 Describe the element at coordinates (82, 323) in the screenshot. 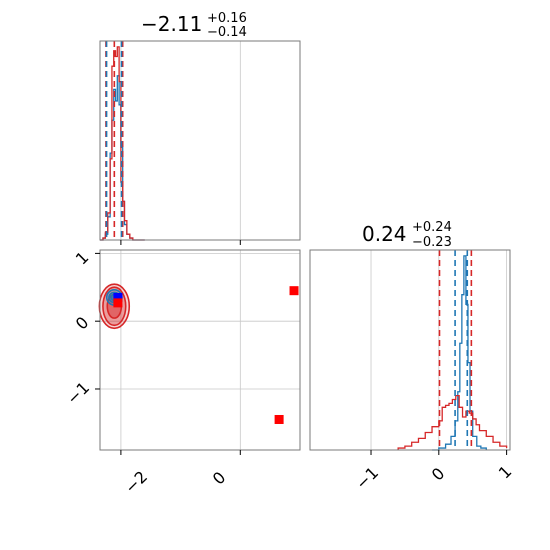

I see `y-tick-label: 0` at that location.